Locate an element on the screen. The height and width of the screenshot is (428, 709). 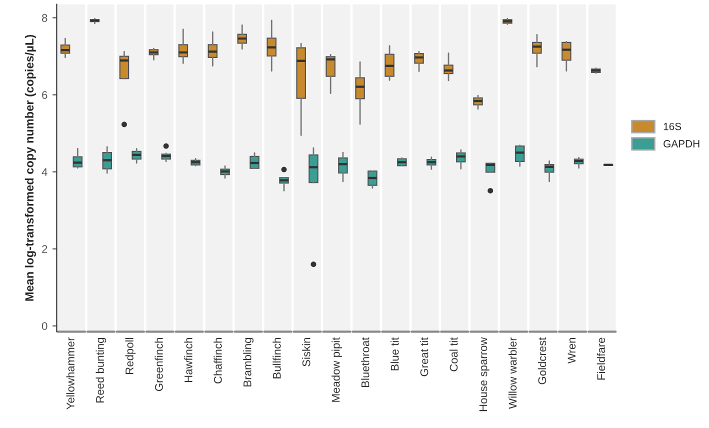
y-tick-label: 6 is located at coordinates (45, 95).